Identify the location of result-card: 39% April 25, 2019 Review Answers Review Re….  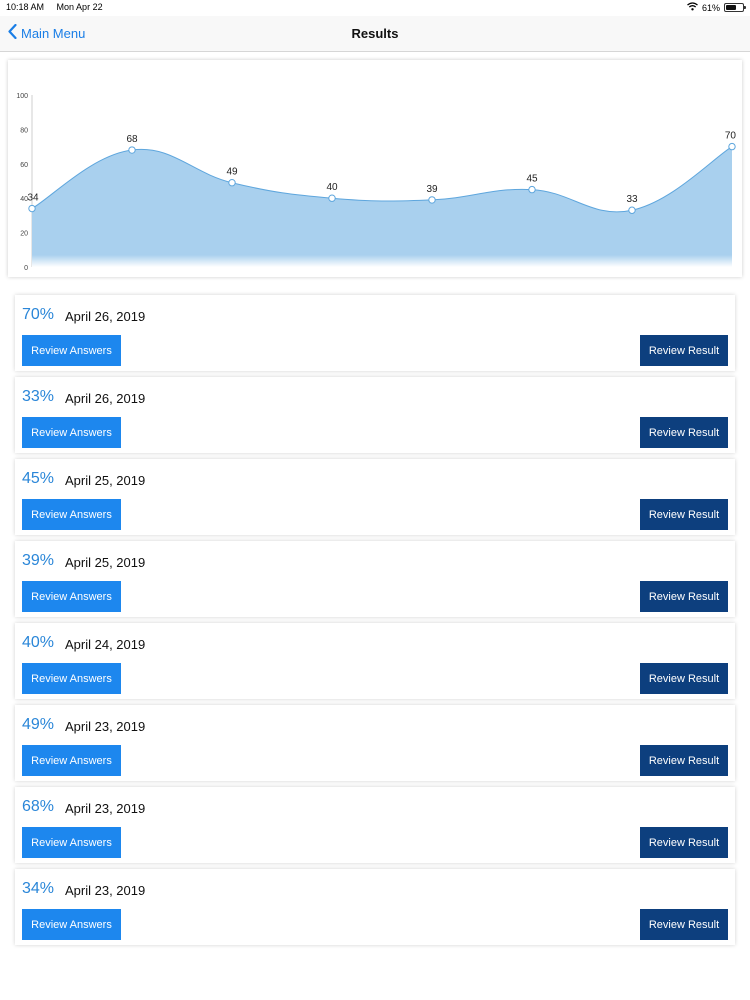
(375, 579).